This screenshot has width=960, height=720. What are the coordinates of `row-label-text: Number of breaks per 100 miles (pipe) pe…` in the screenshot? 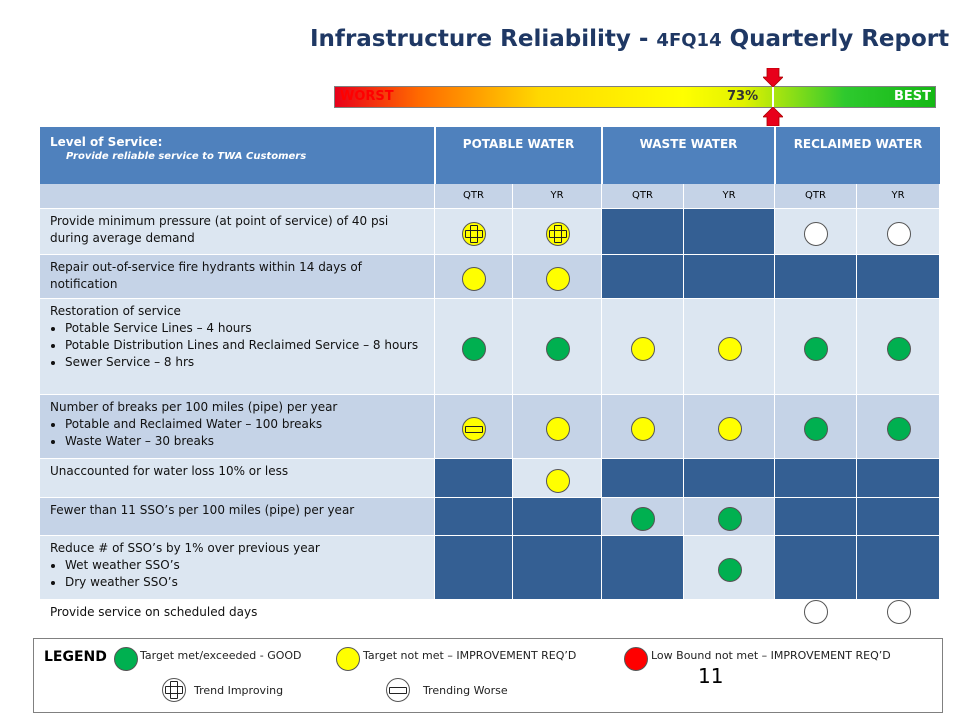 It's located at (194, 407).